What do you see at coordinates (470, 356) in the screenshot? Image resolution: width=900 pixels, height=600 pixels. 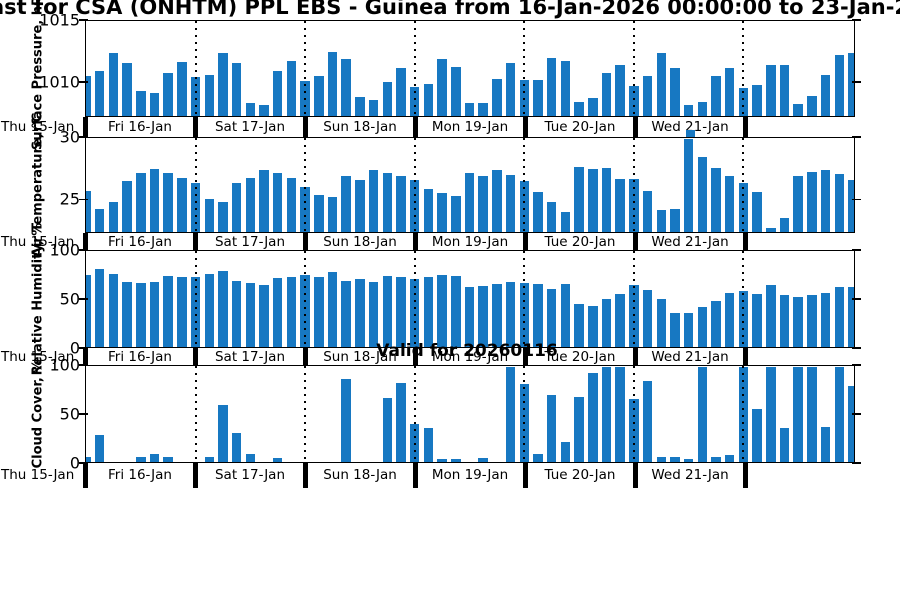 I see `xtick-label-day: Mon 19-Jan` at bounding box center [470, 356].